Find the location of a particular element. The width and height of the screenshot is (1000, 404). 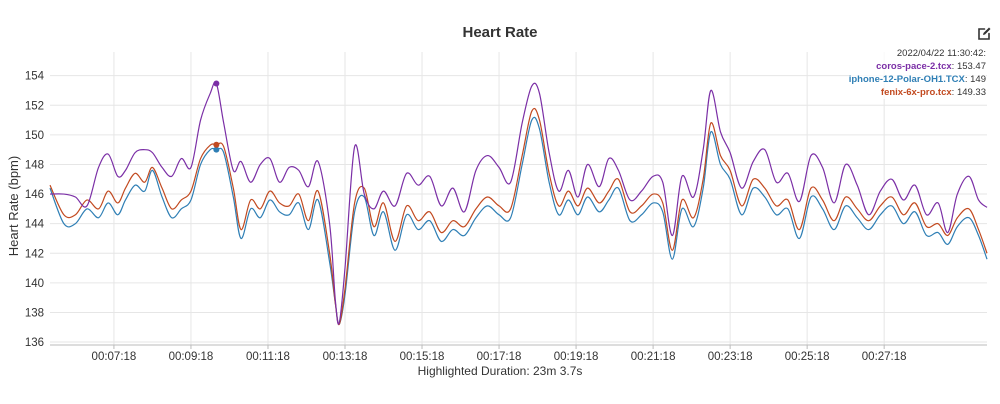

tooltip-entry: coros-pace-2.tcx: 153.47 is located at coordinates (917, 66).